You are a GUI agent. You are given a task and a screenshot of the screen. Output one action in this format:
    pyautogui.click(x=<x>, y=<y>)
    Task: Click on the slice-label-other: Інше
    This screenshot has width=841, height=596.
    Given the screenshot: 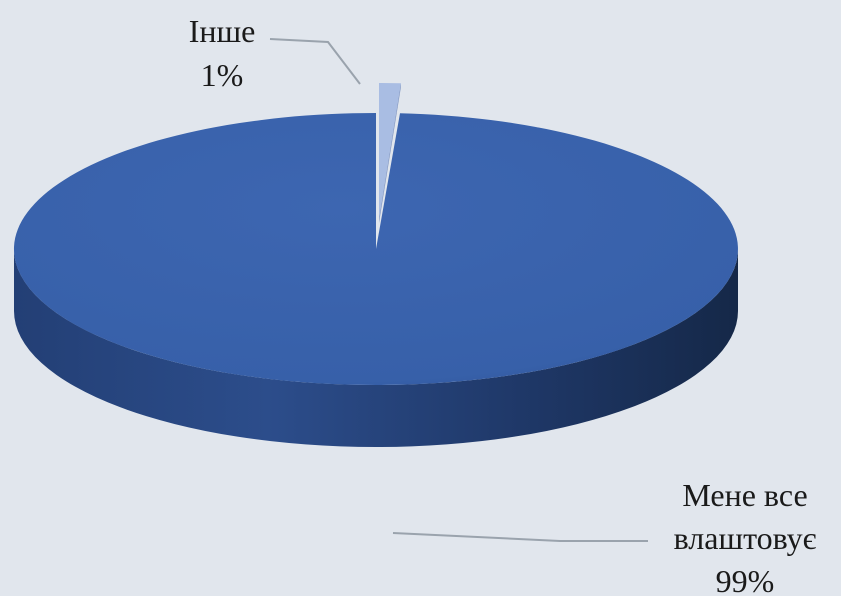 What is the action you would take?
    pyautogui.click(x=222, y=31)
    